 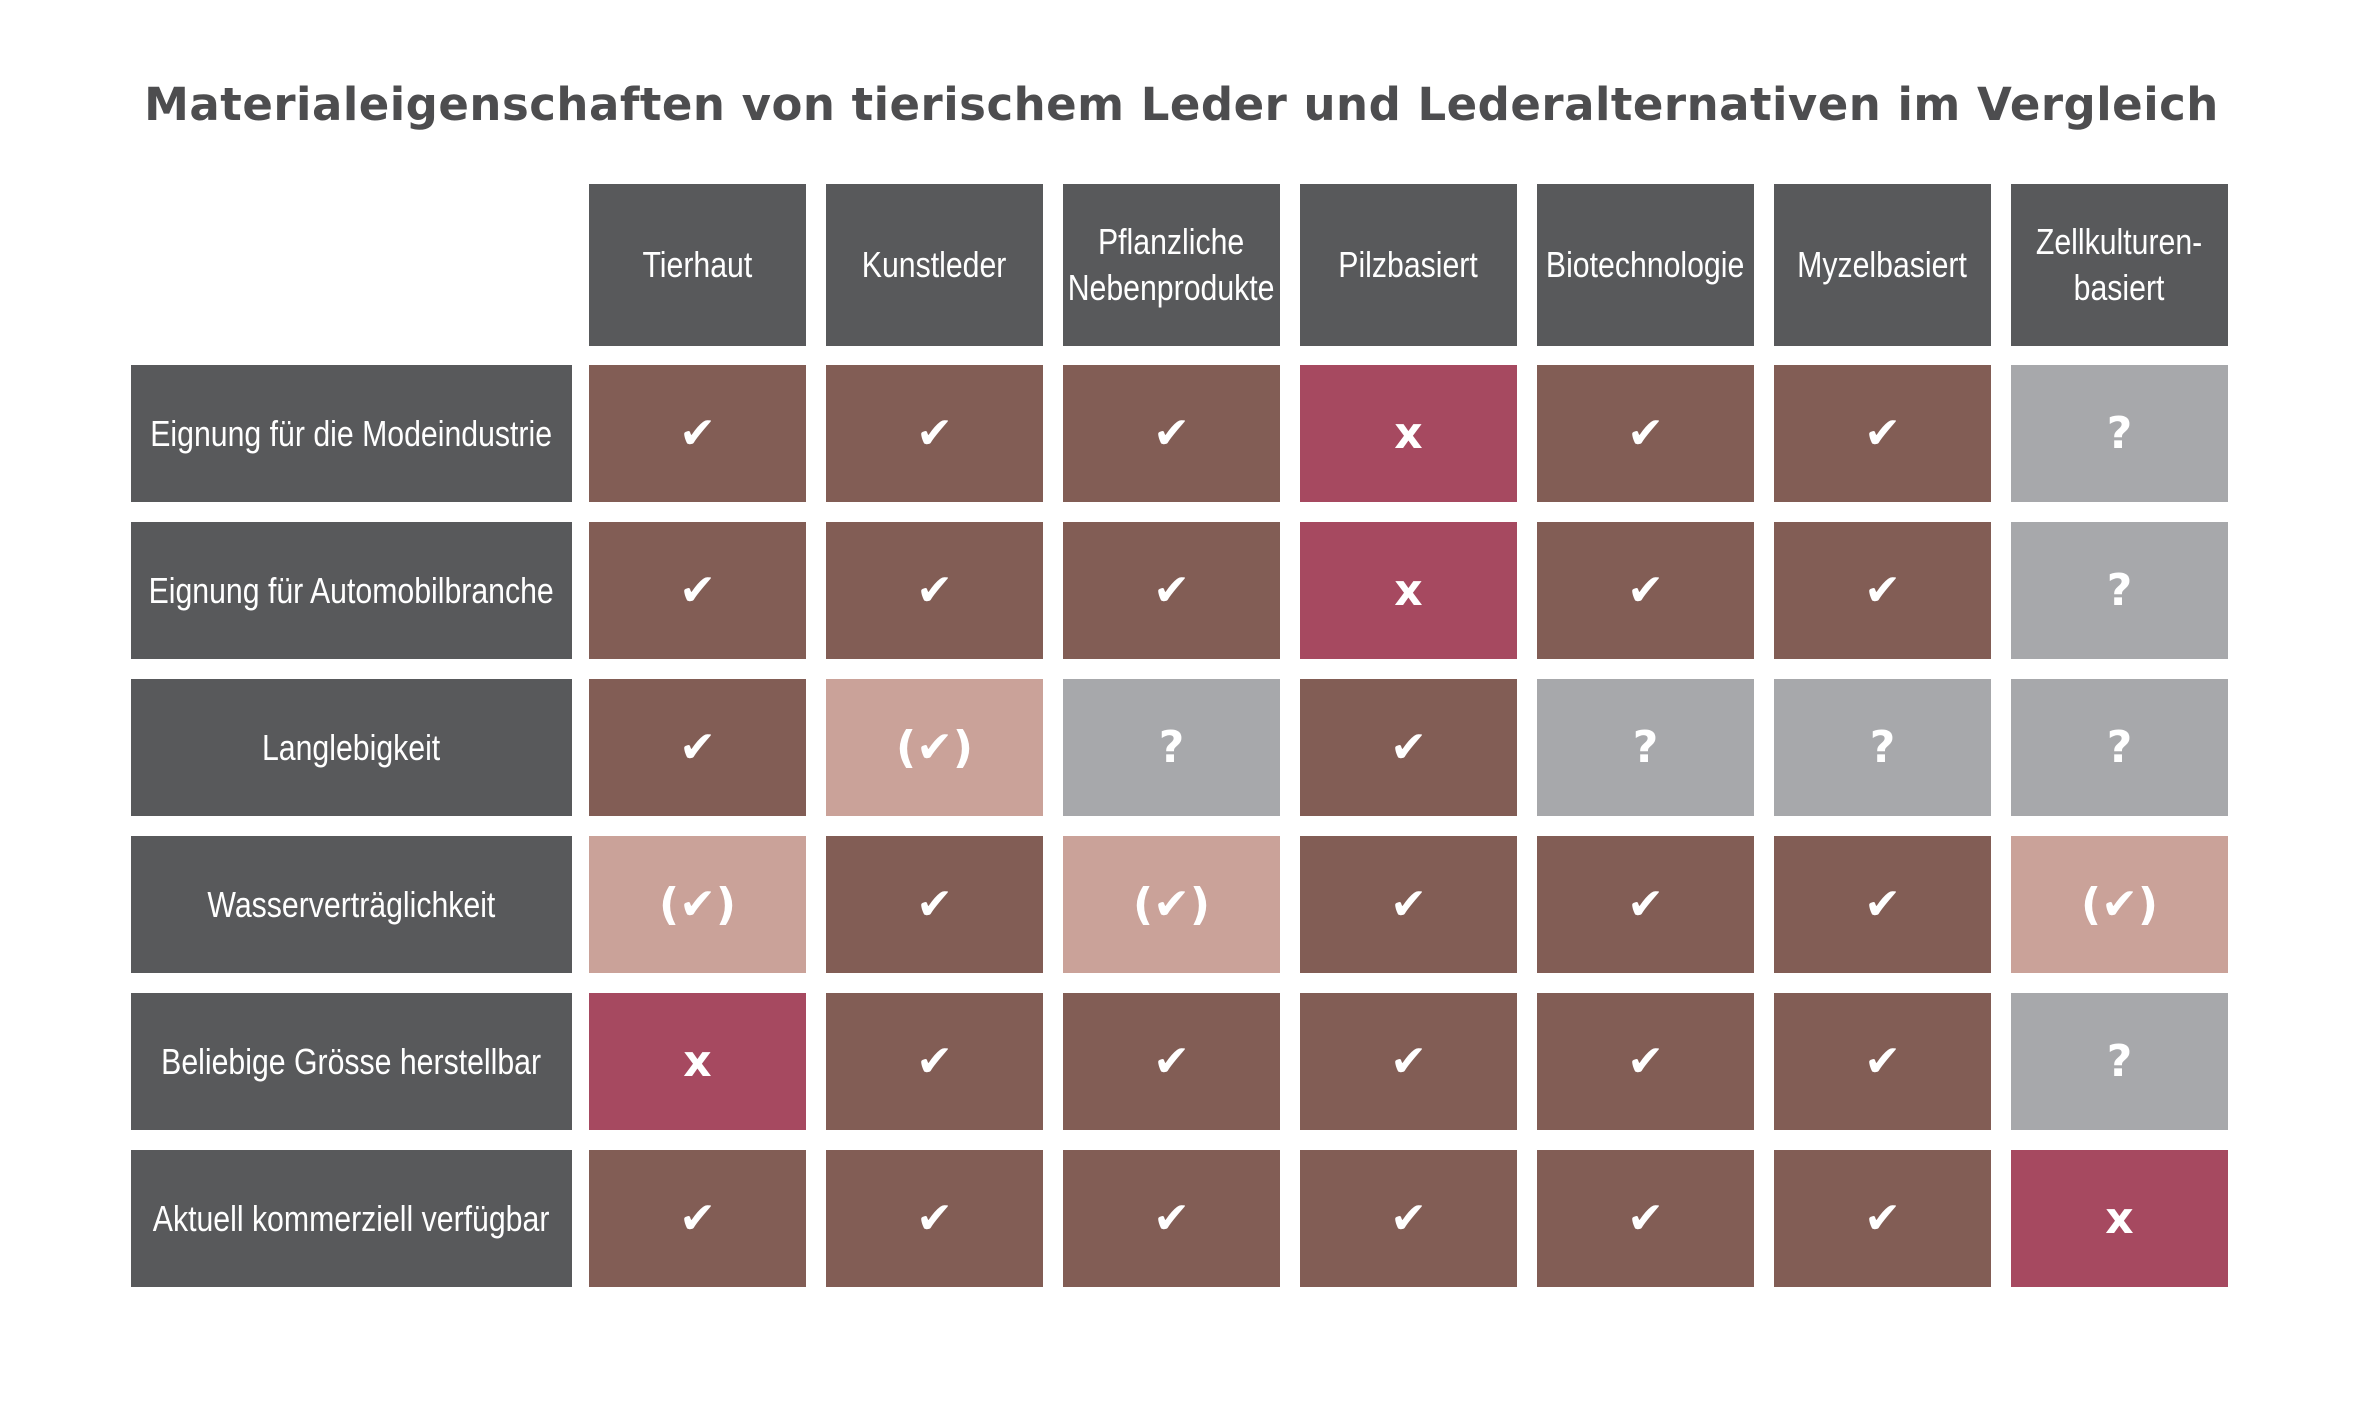 I want to click on column-header-label: Pilzbasiert, so click(x=1408, y=264).